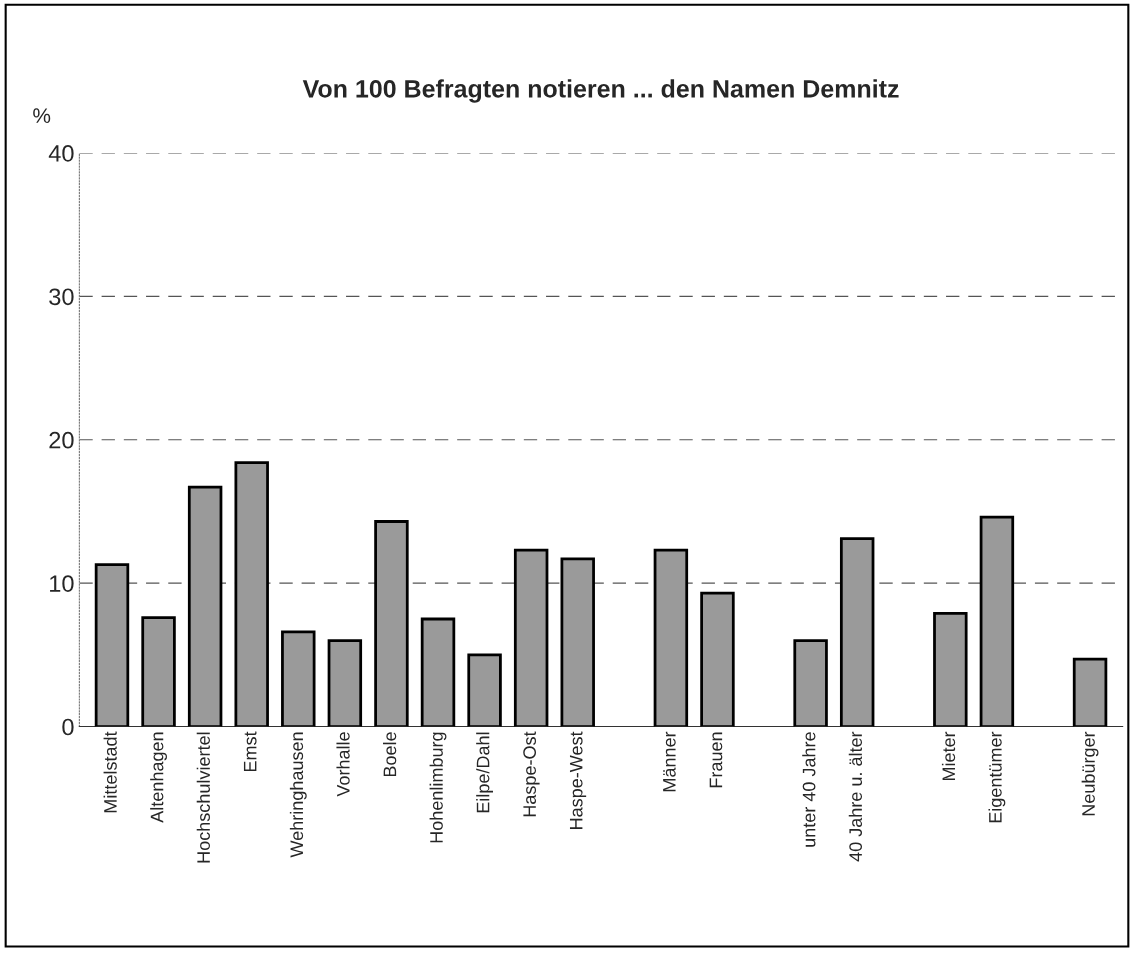  I want to click on x-tick-label: unter 40 Jahre, so click(809, 789).